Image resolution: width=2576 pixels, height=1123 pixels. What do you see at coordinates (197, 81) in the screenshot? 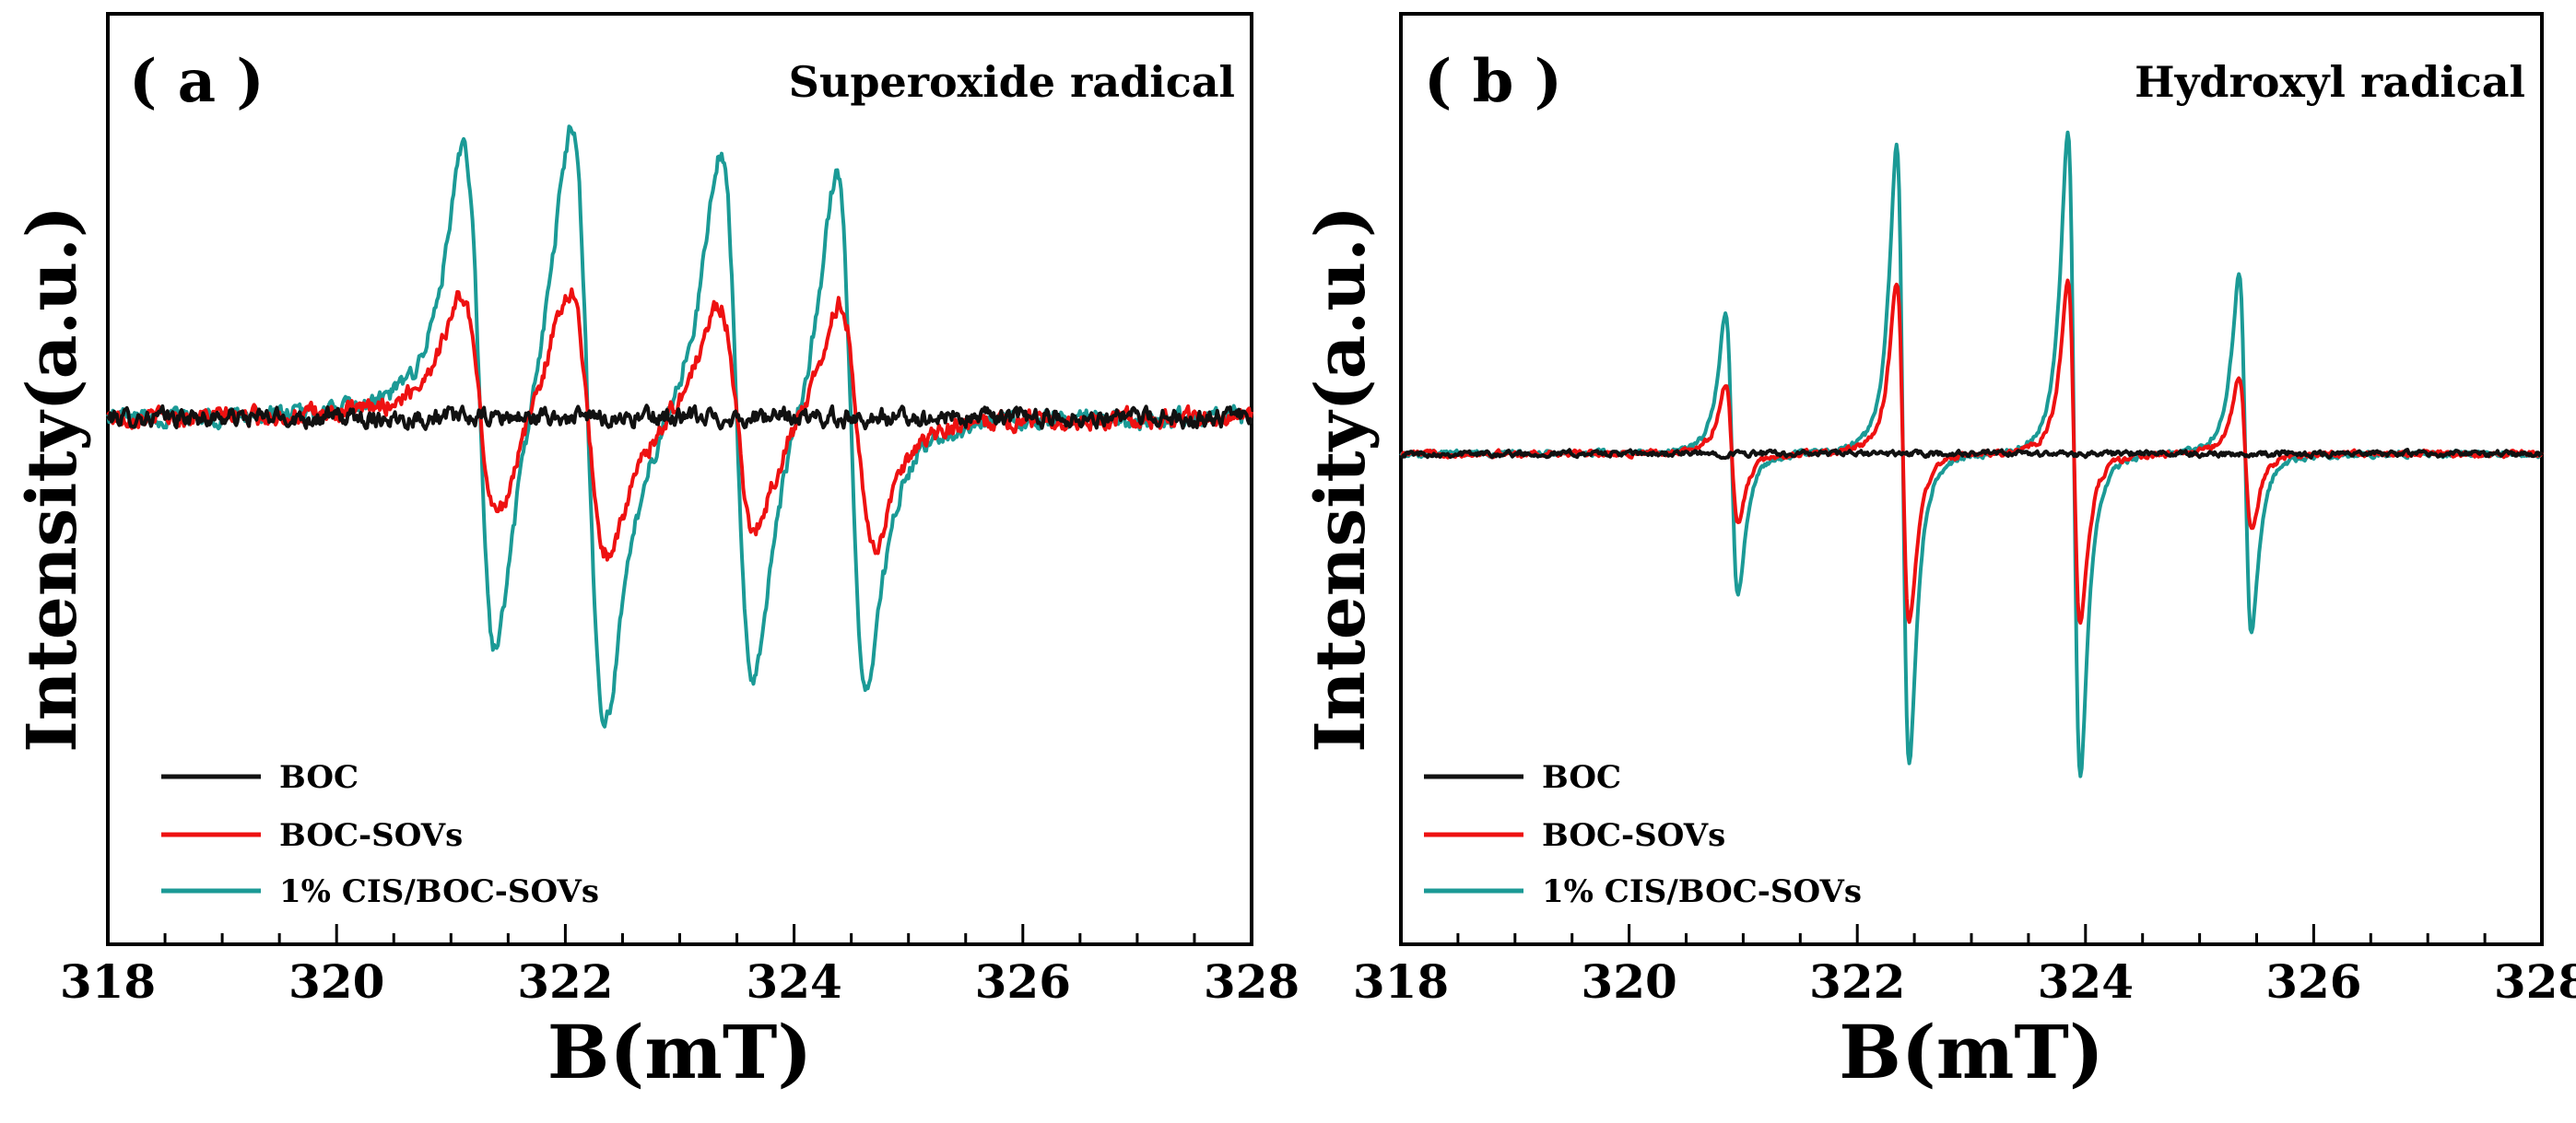
I see `panel-label: ( a )` at bounding box center [197, 81].